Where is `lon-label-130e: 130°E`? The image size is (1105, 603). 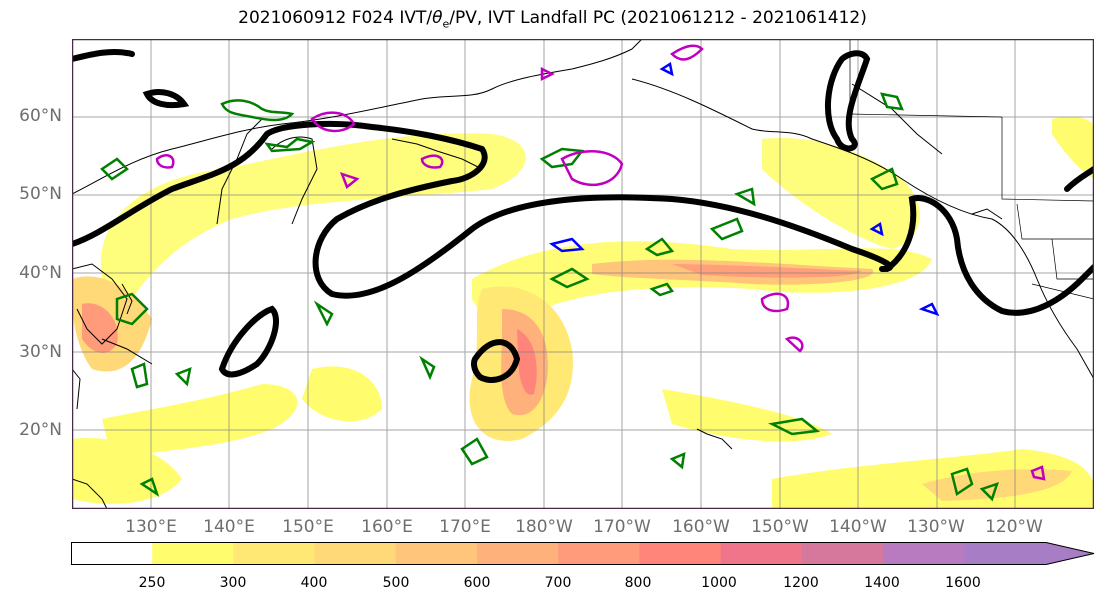 lon-label-130e: 130°E is located at coordinates (151, 527).